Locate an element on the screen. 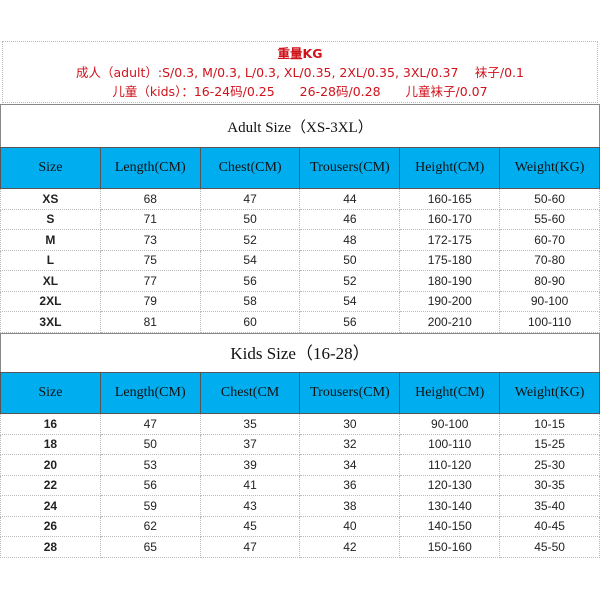 This screenshot has width=600, height=600. table-cell: 50-60 is located at coordinates (549, 199).